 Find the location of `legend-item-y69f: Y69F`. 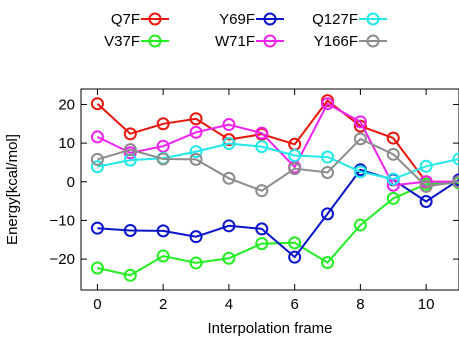

legend-item-y69f: Y69F is located at coordinates (251, 19).